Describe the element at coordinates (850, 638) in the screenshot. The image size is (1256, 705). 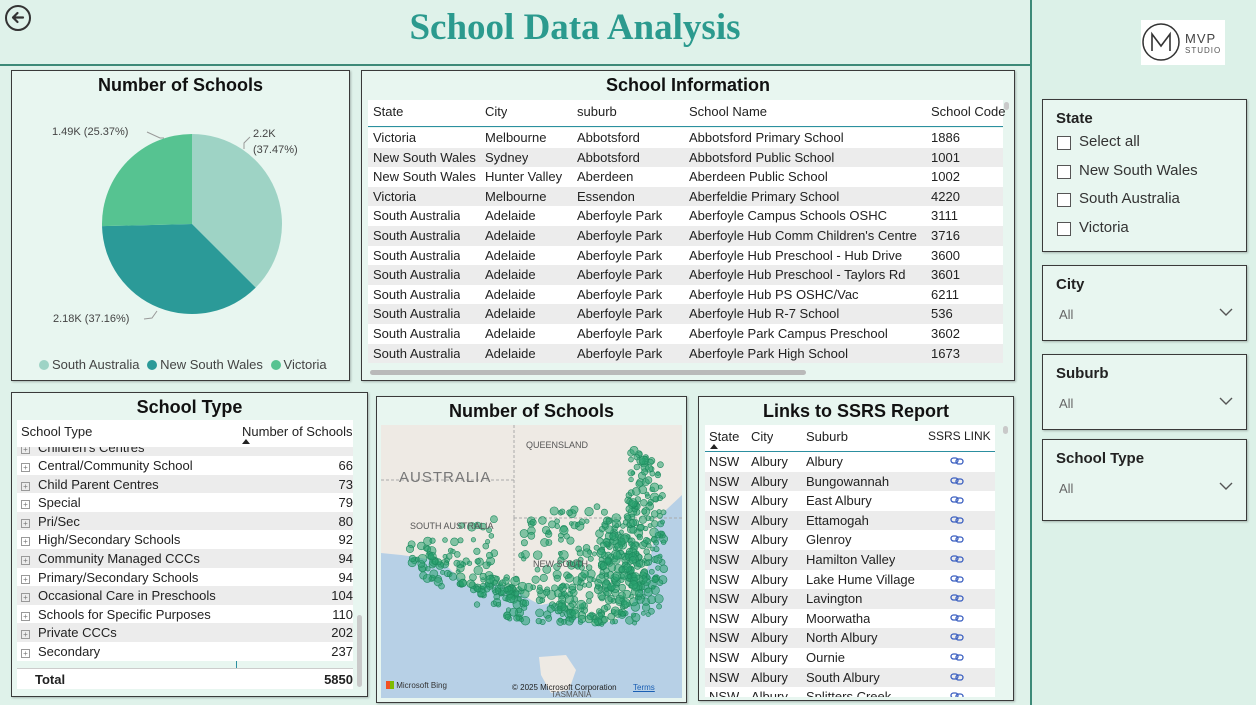
I see `table-row: NSW Albury North Albury` at that location.